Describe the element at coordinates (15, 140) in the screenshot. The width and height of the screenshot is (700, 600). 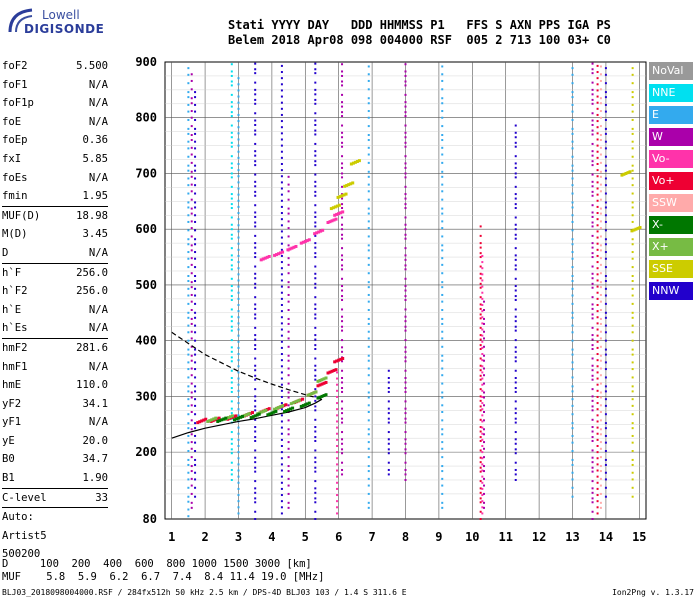
I see `param-name: foEp` at that location.